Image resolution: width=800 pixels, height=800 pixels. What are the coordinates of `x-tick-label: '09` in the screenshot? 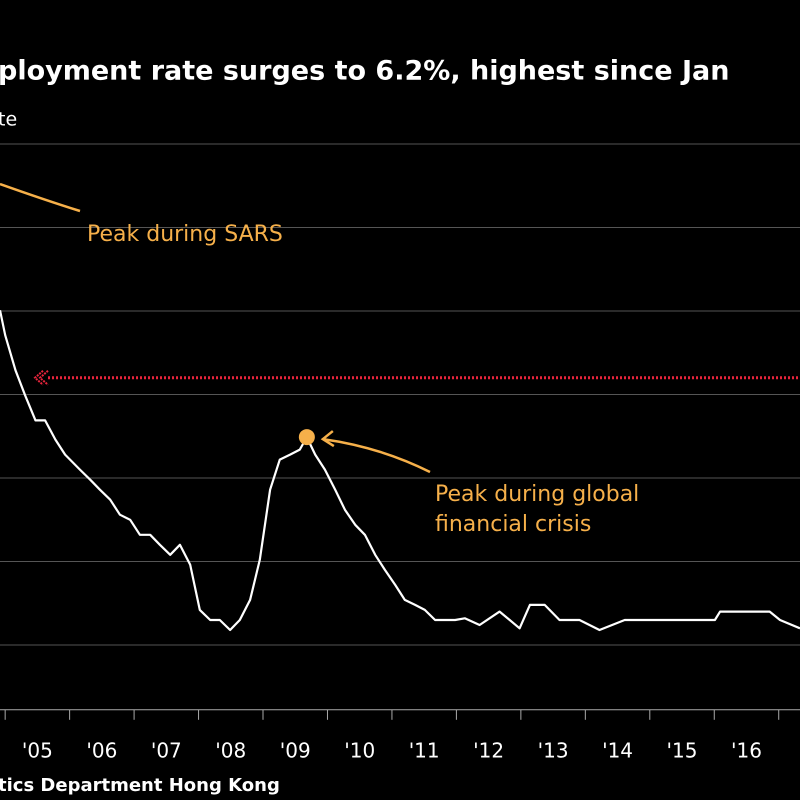 It's located at (295, 751).